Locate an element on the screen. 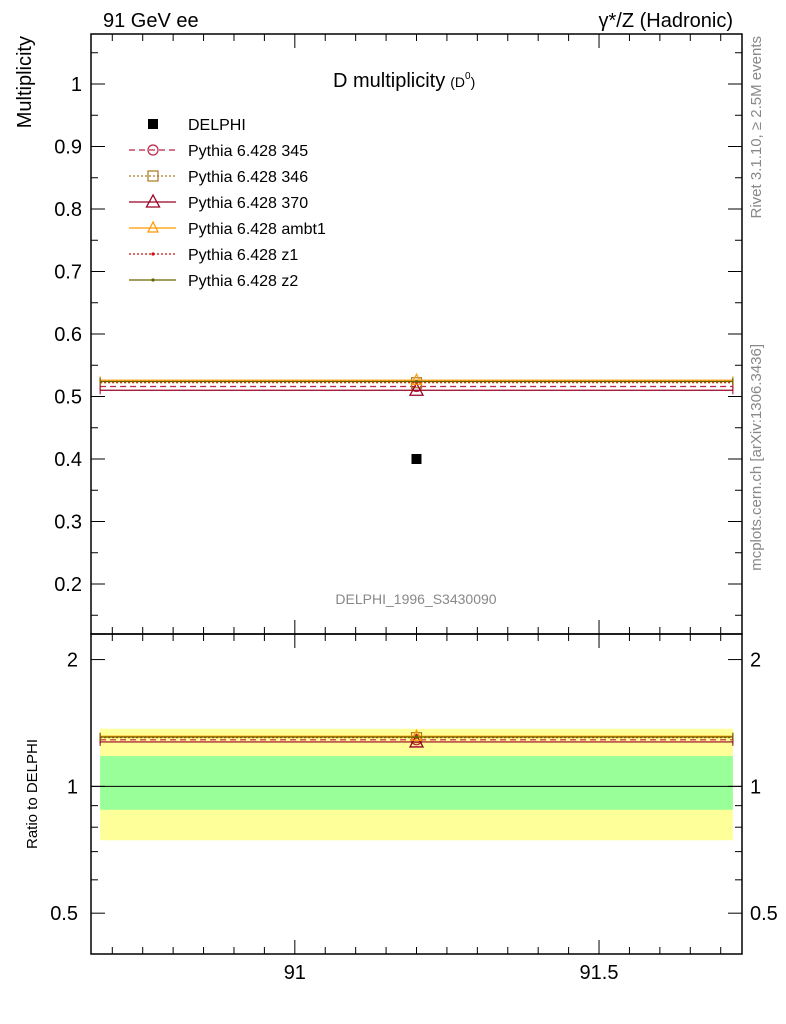 This screenshot has width=786, height=1024. x-tick-label-1: 91.5 is located at coordinates (599, 973).